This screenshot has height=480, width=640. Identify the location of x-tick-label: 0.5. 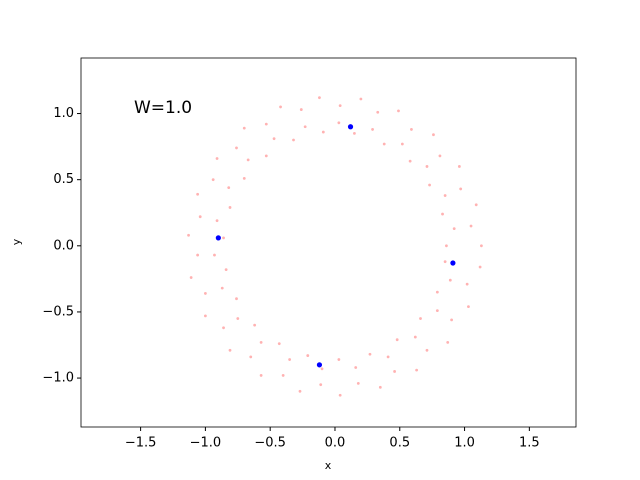
(399, 443).